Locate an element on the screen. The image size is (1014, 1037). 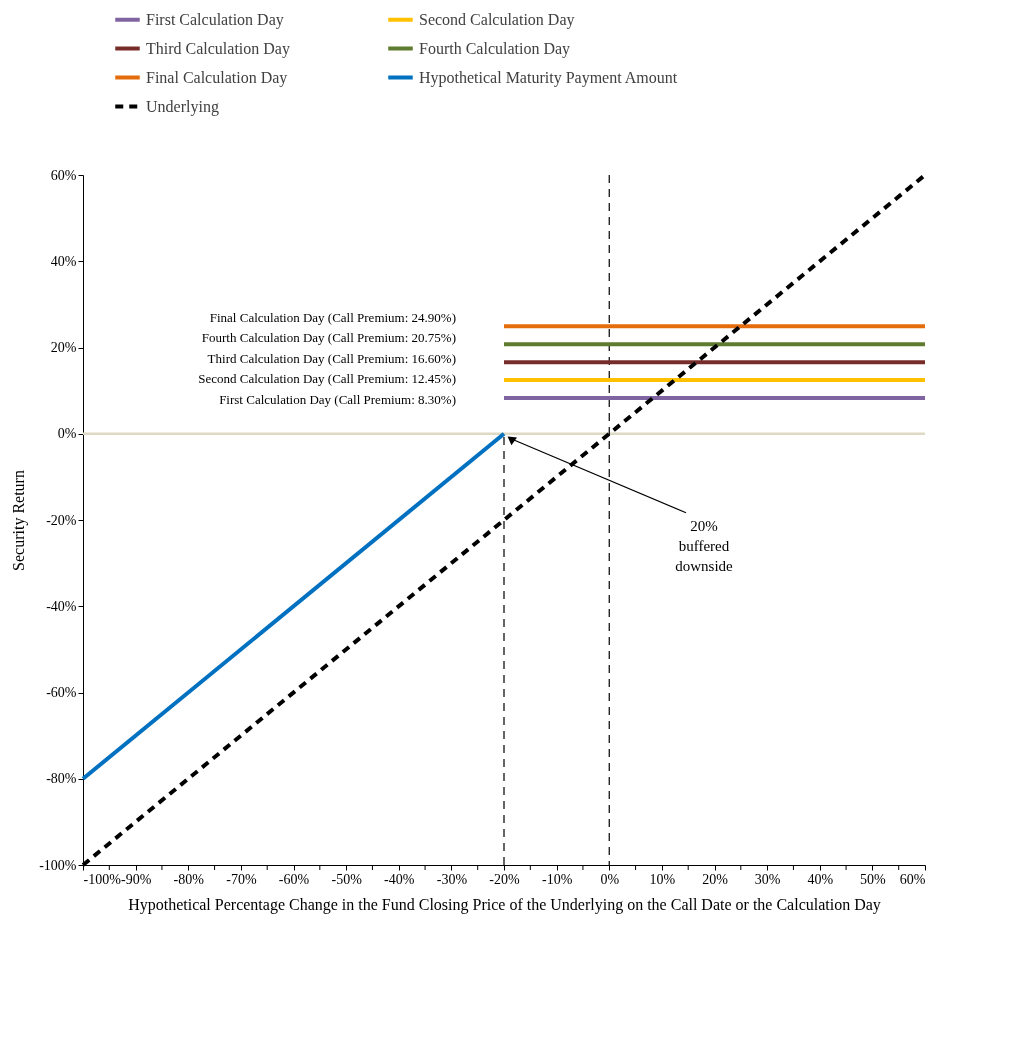
y-tick-label: -100% is located at coordinates (58, 865).